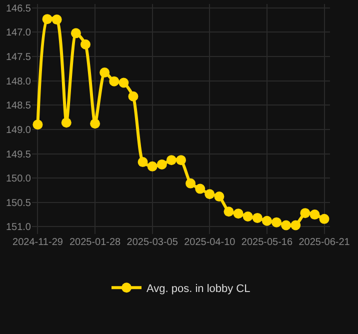 Image resolution: width=358 pixels, height=334 pixels. What do you see at coordinates (152, 242) in the screenshot?
I see `x-tick-label: 2025-03-05` at bounding box center [152, 242].